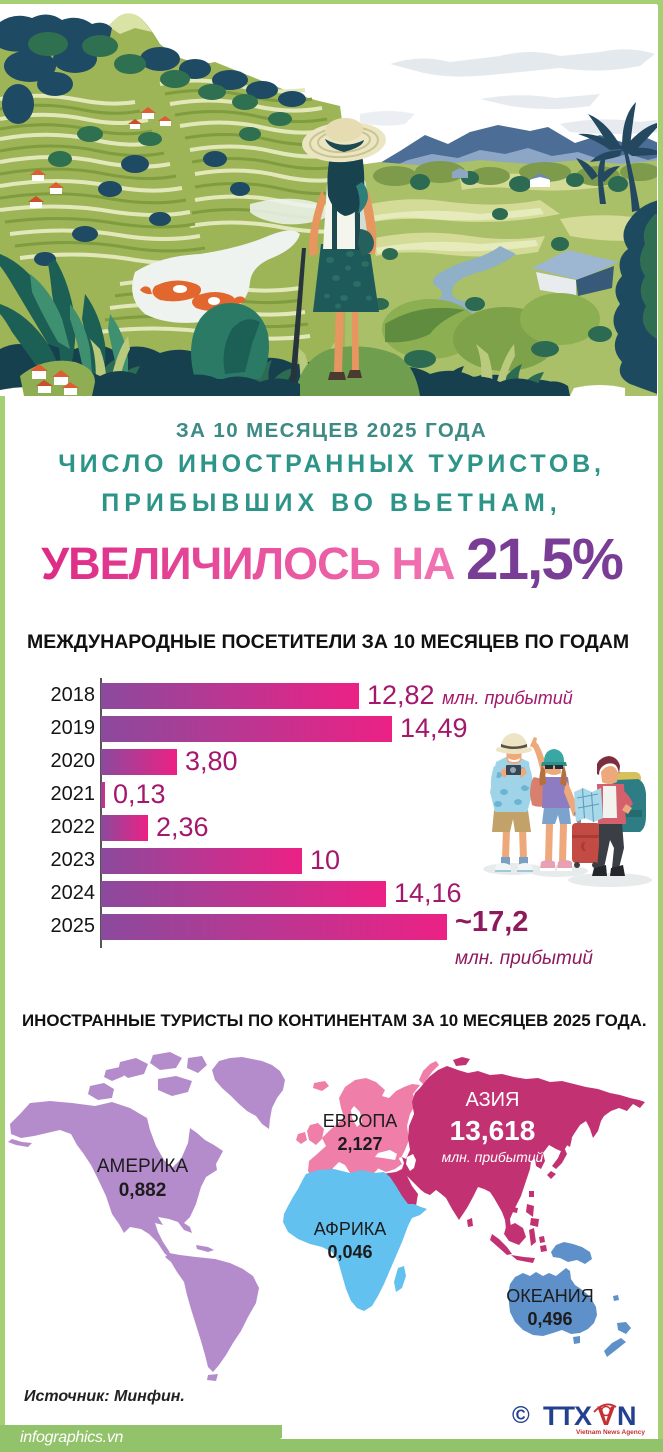  Describe the element at coordinates (567, 1416) in the screenshot. I see `svg-text: TTX` at that location.